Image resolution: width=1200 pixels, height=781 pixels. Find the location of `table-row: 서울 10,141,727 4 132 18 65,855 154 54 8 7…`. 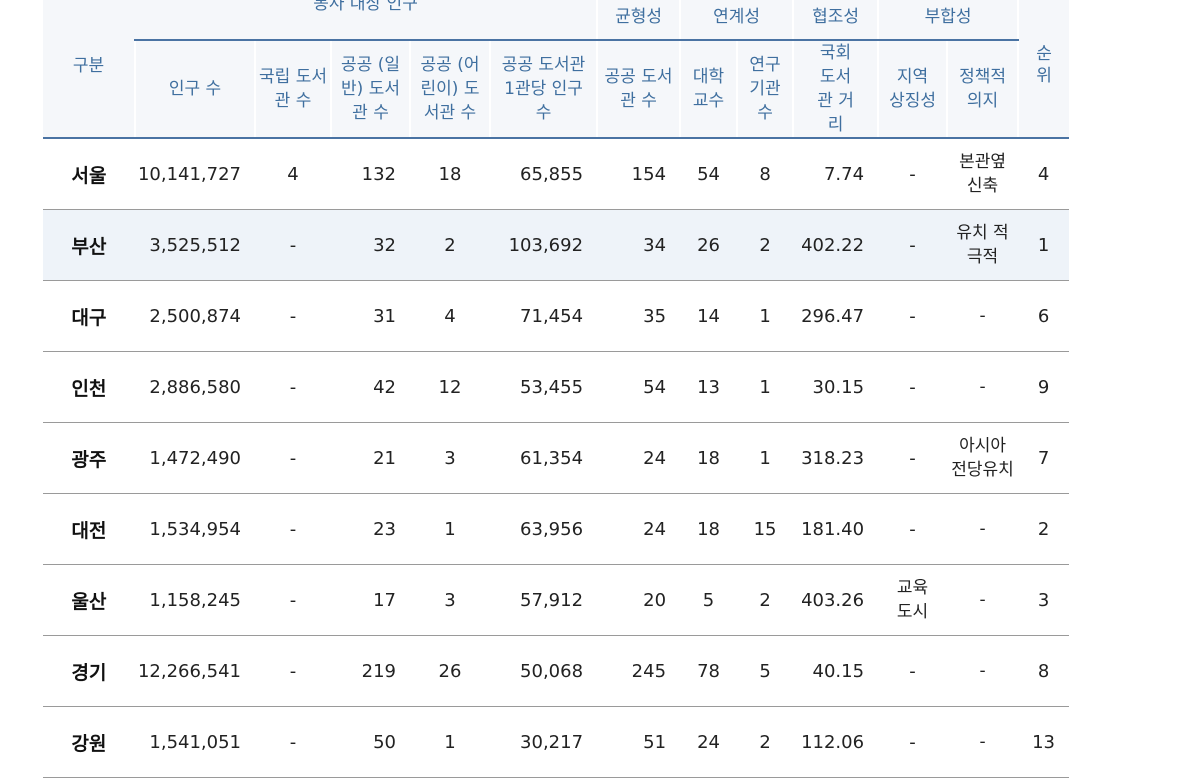

table-row: 서울 10,141,727 4 132 18 65,855 154 54 8 7… is located at coordinates (556, 174).